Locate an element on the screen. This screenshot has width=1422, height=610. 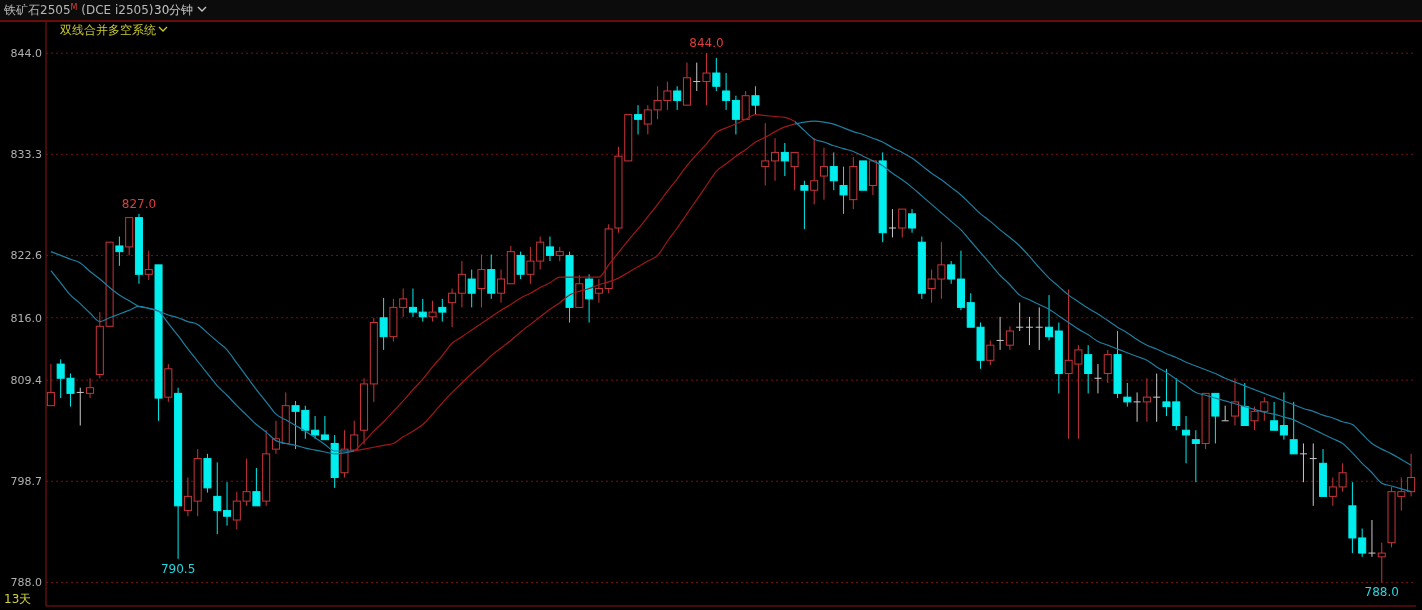
y-tick-label: 833.3 is located at coordinates (26, 155).